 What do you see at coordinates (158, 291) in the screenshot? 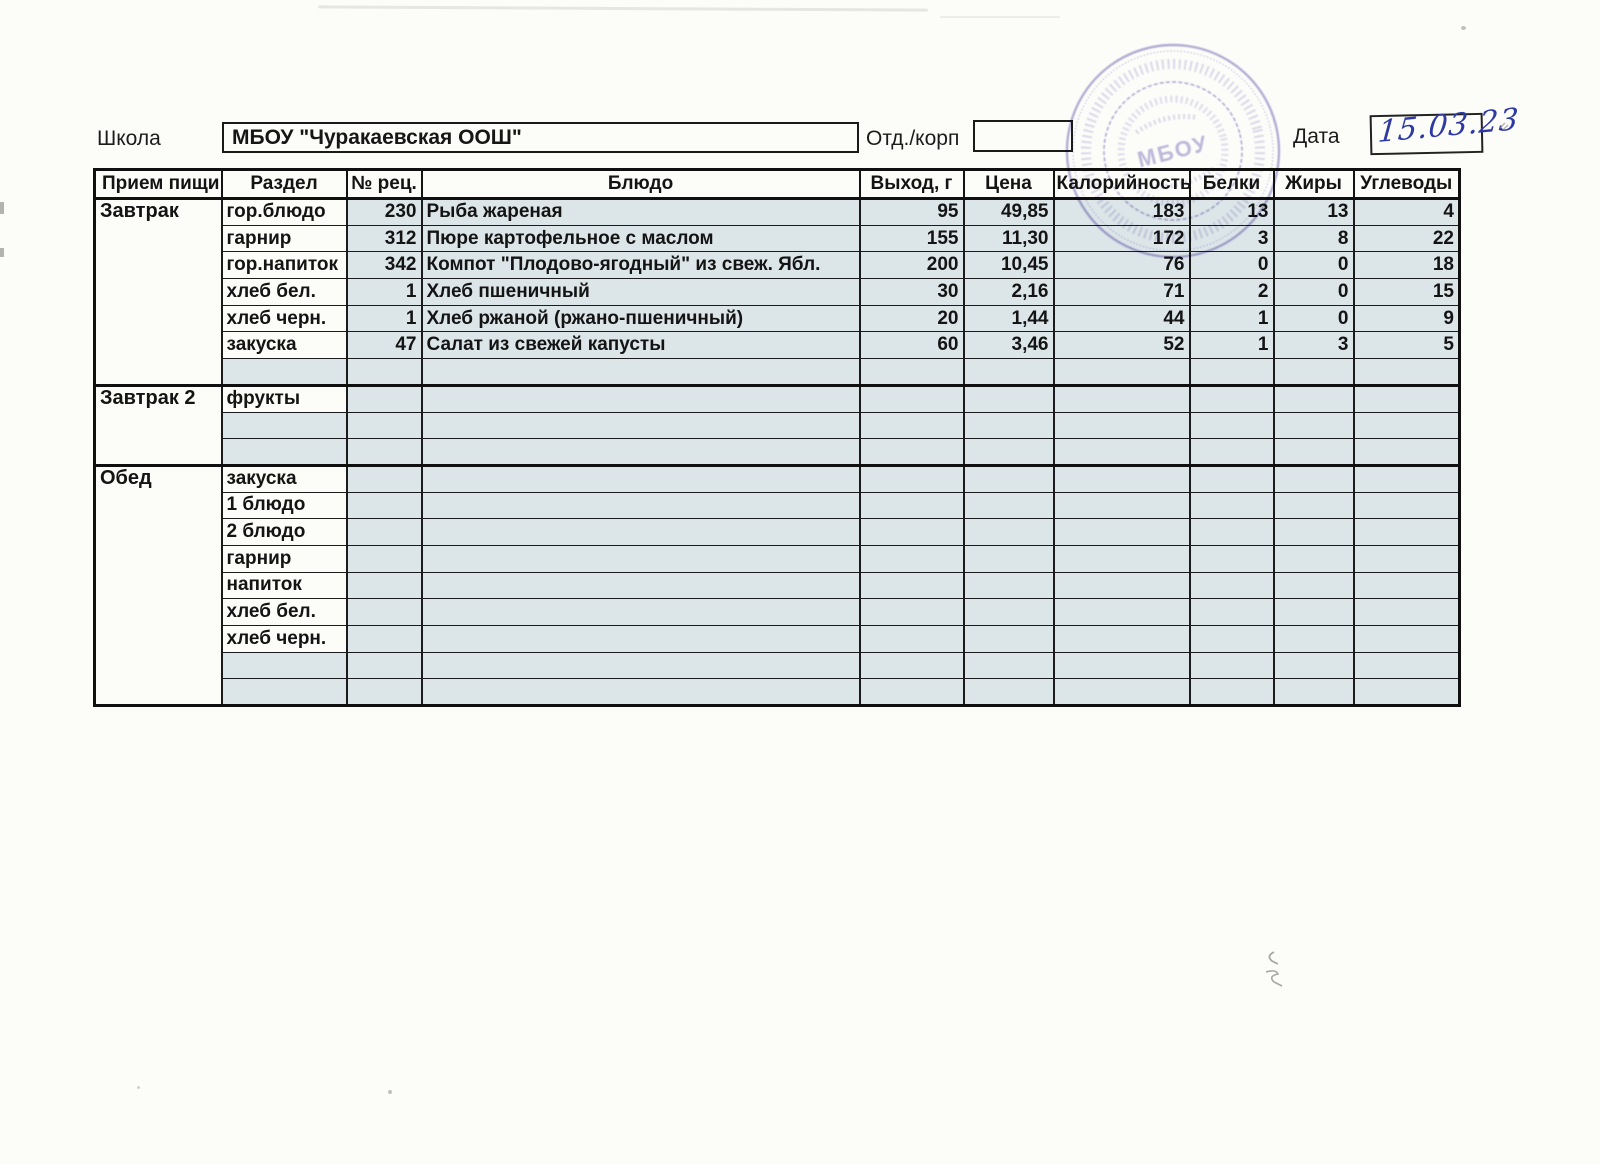
I see `meal-cell: Завтрак` at bounding box center [158, 291].